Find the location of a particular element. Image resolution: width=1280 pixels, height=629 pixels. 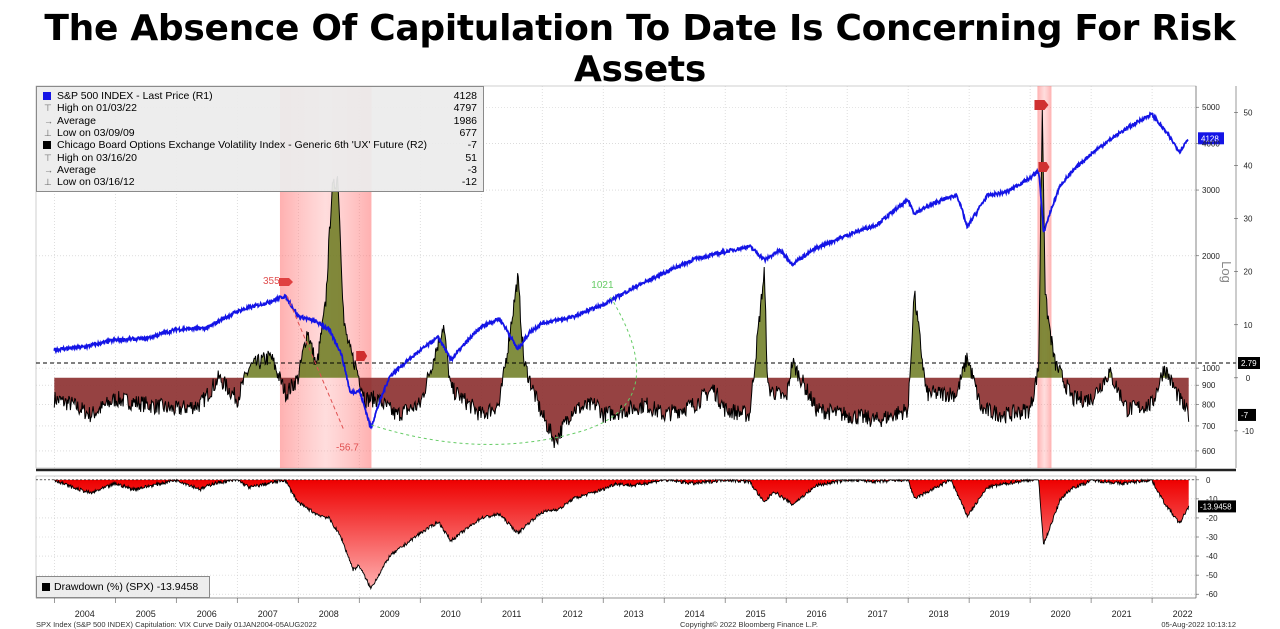

log-axis-label: Log is located at coordinates (1226, 272).